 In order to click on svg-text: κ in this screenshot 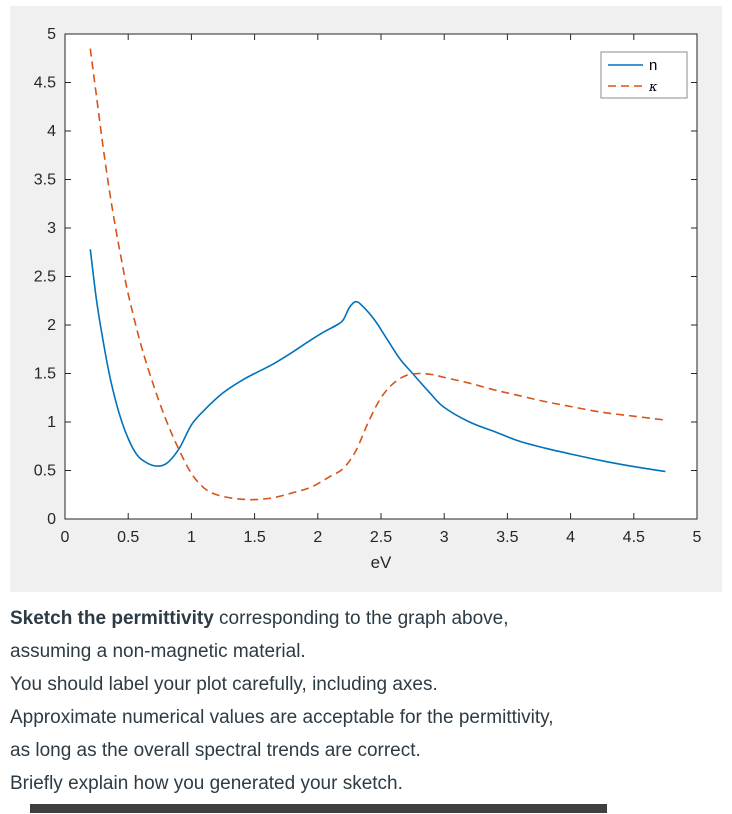, I will do `click(653, 87)`.